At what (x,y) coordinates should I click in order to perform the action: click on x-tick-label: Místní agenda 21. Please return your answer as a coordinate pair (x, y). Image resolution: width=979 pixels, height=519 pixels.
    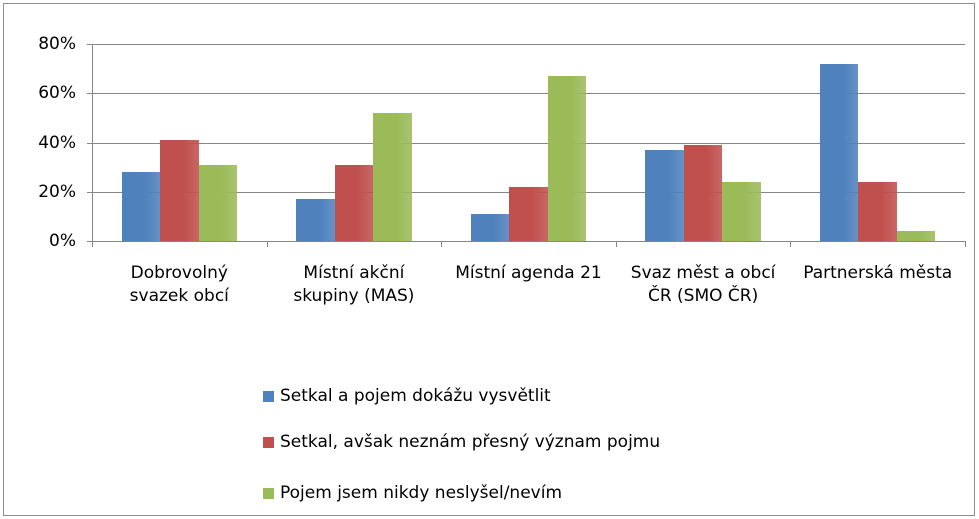
    Looking at the image, I should click on (528, 273).